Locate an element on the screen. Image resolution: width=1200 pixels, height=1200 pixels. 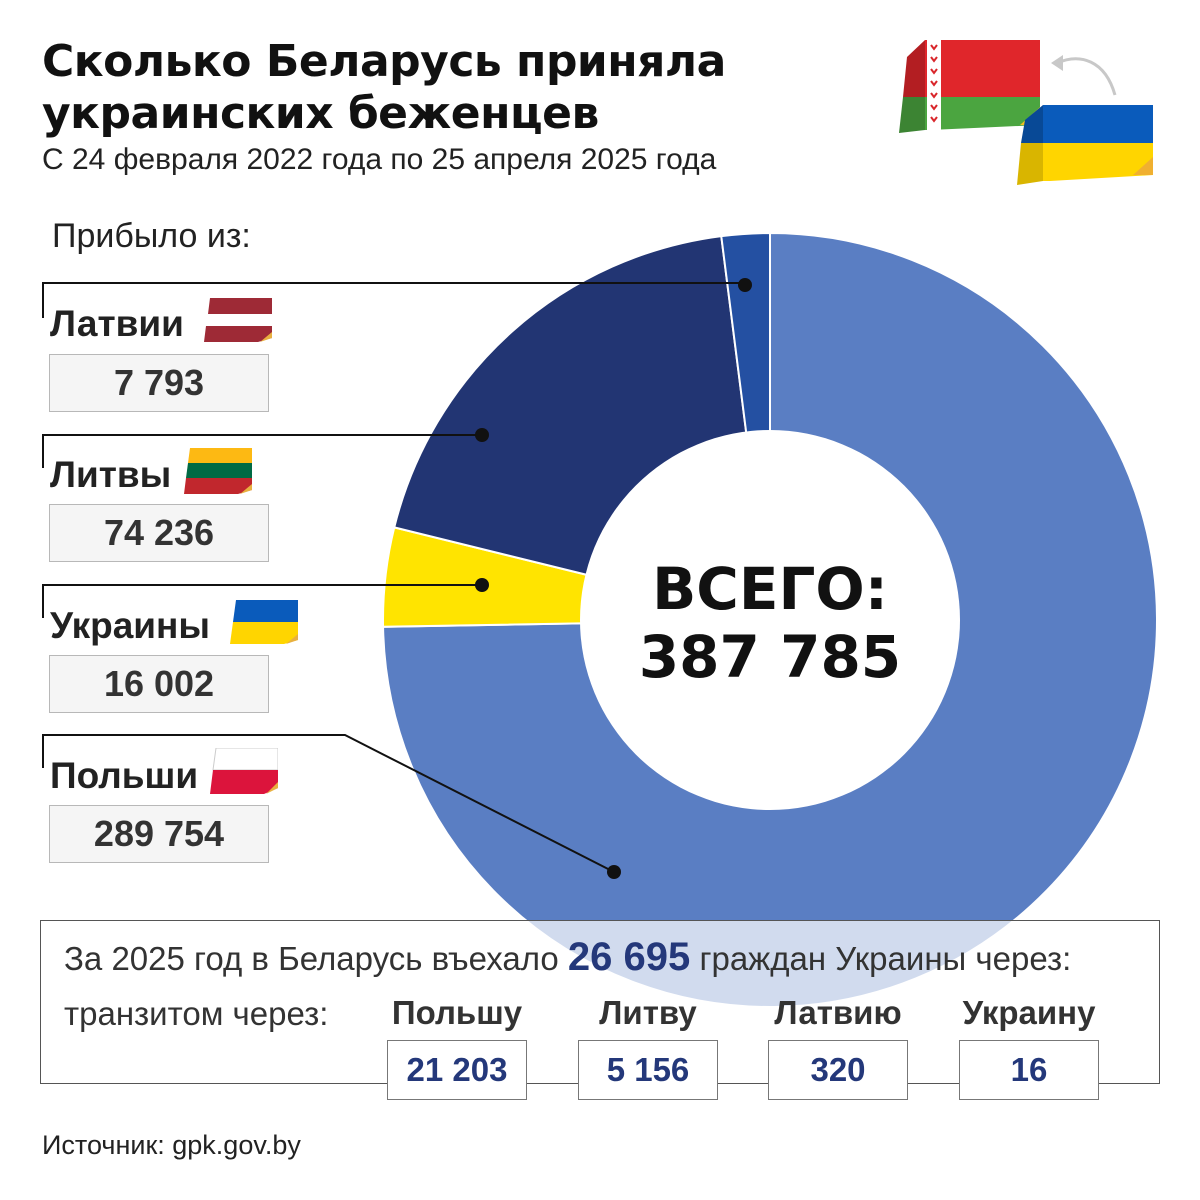
donut-hole is located at coordinates (770, 620).